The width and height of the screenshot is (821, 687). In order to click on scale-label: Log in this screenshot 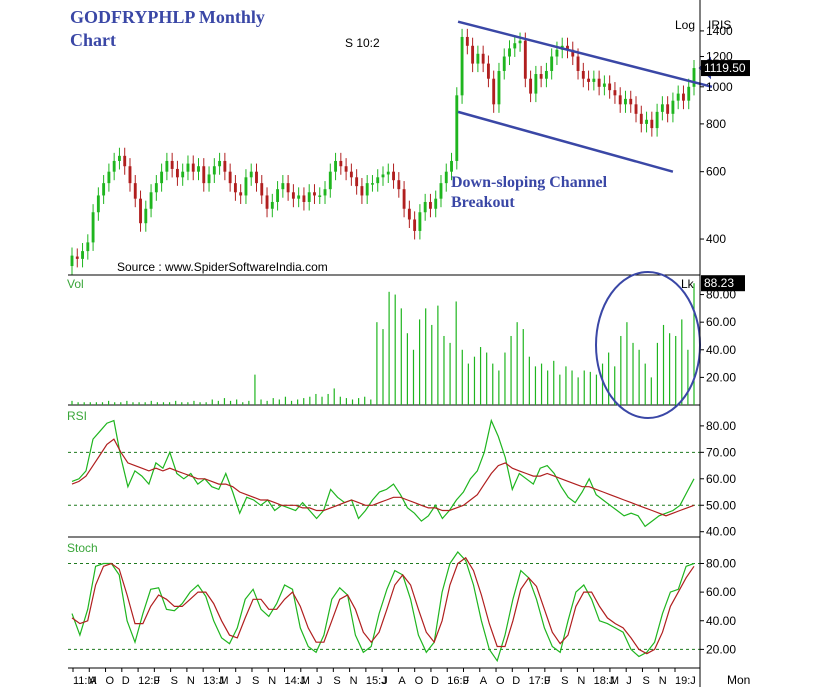, I will do `click(685, 25)`.